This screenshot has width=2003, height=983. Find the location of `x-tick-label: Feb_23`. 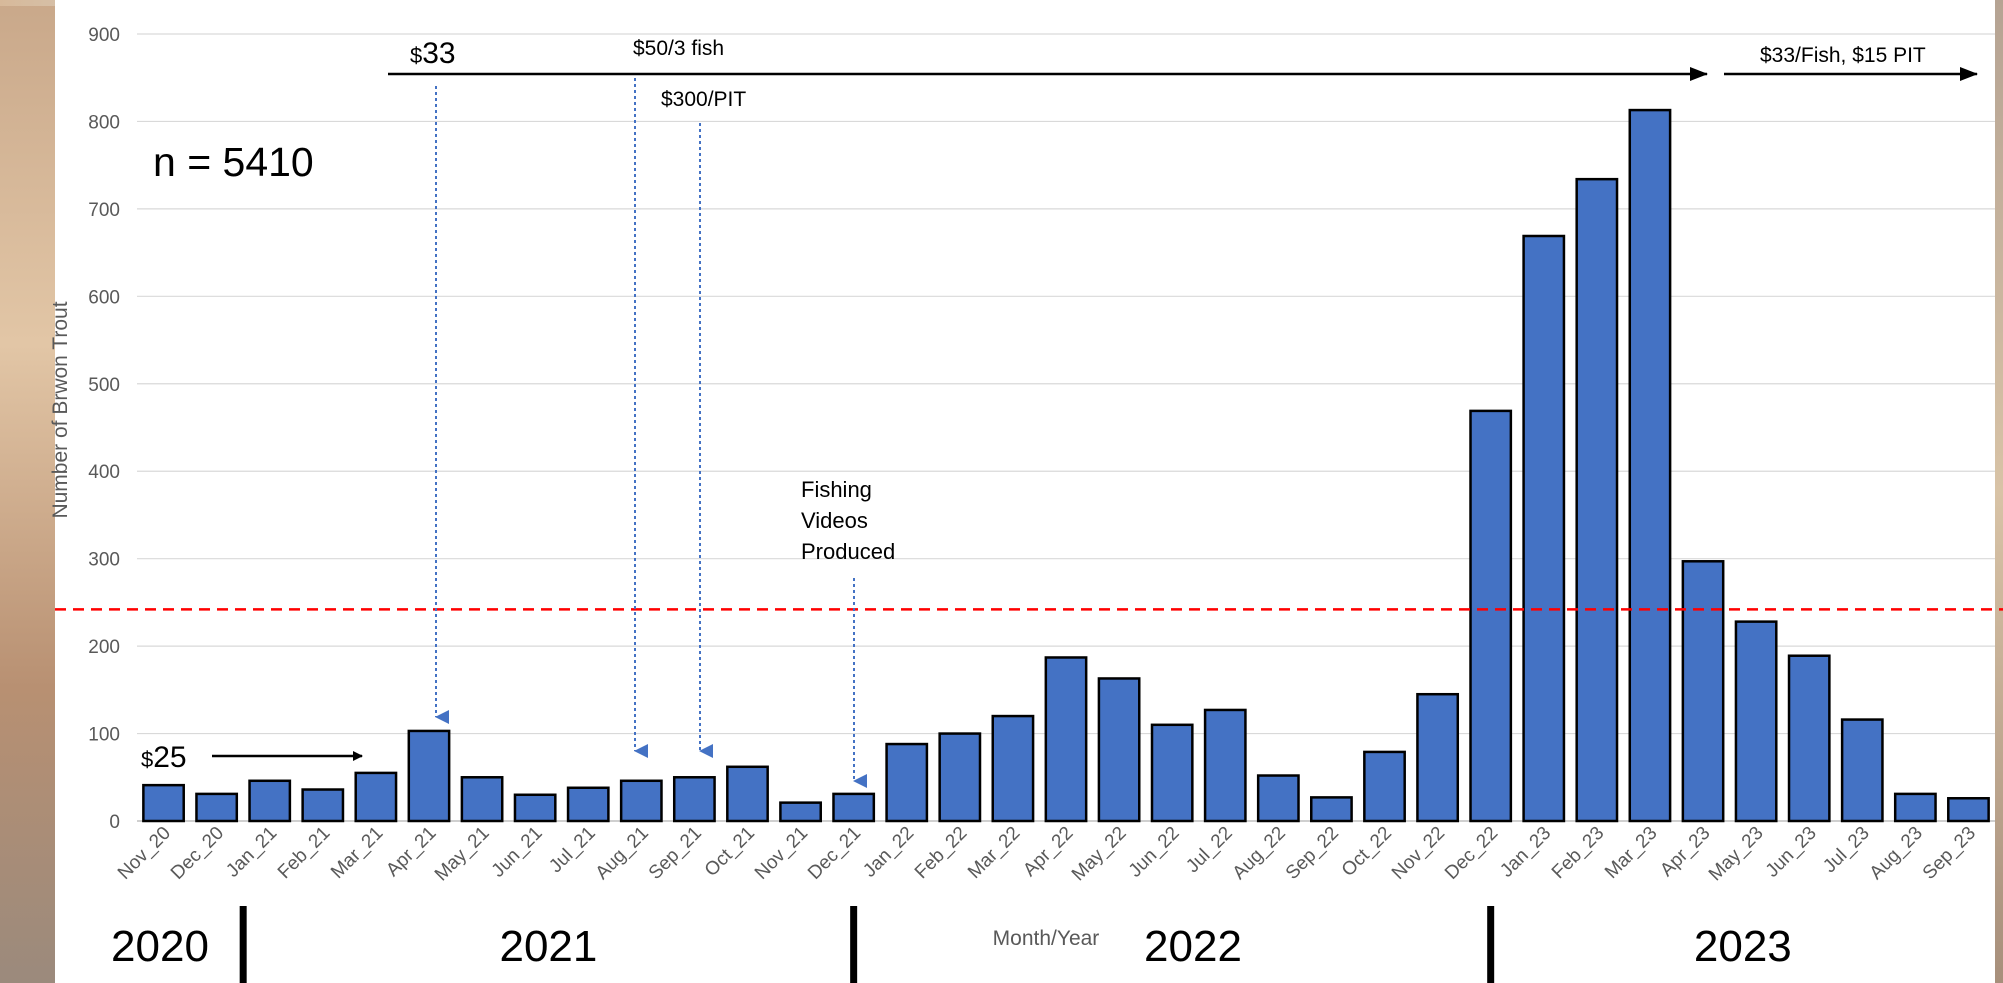

x-tick-label: Feb_23 is located at coordinates (1578, 853).